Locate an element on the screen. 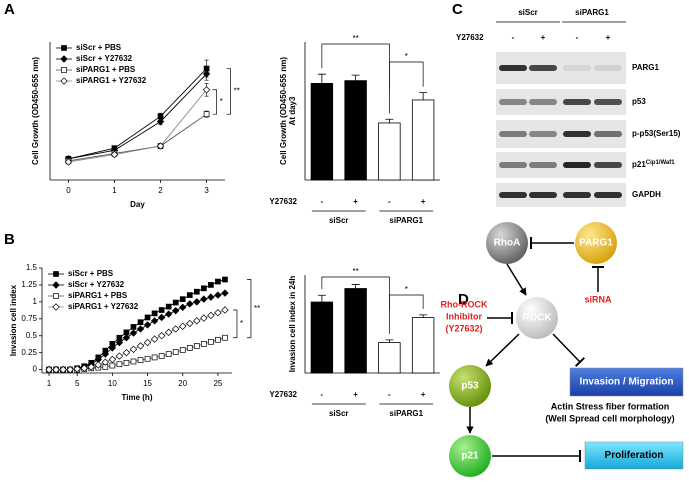 The image size is (689, 482). outcome-label: Proliferation is located at coordinates (634, 455).